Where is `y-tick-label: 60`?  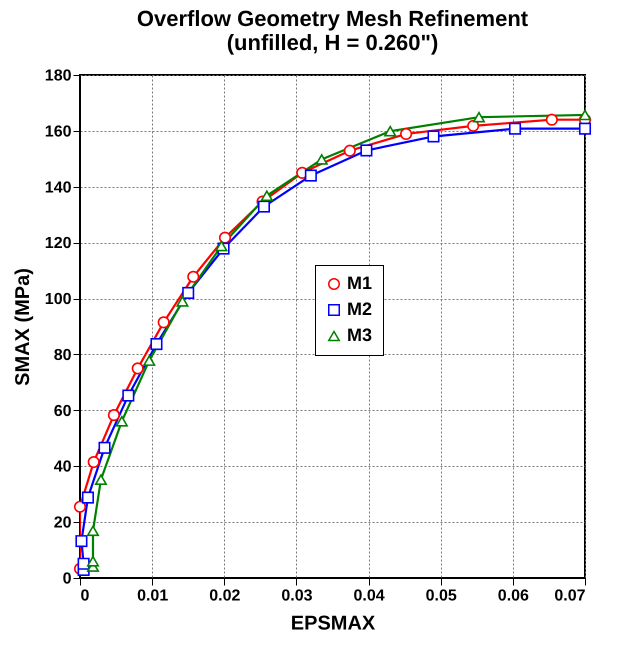 y-tick-label: 60 is located at coordinates (63, 411).